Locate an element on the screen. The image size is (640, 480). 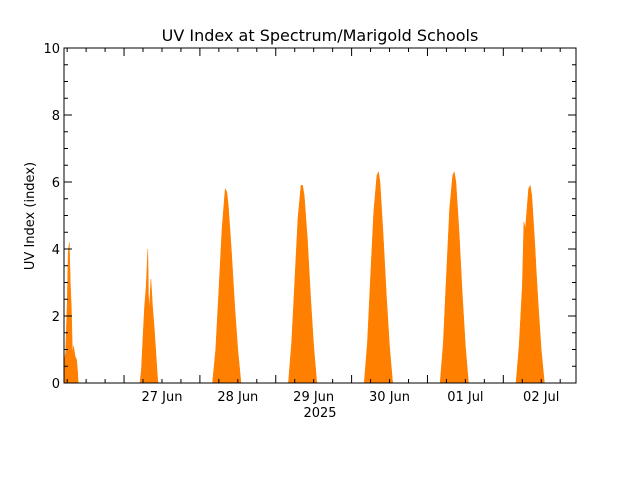
x-tick-label: 29 Jun is located at coordinates (313, 397).